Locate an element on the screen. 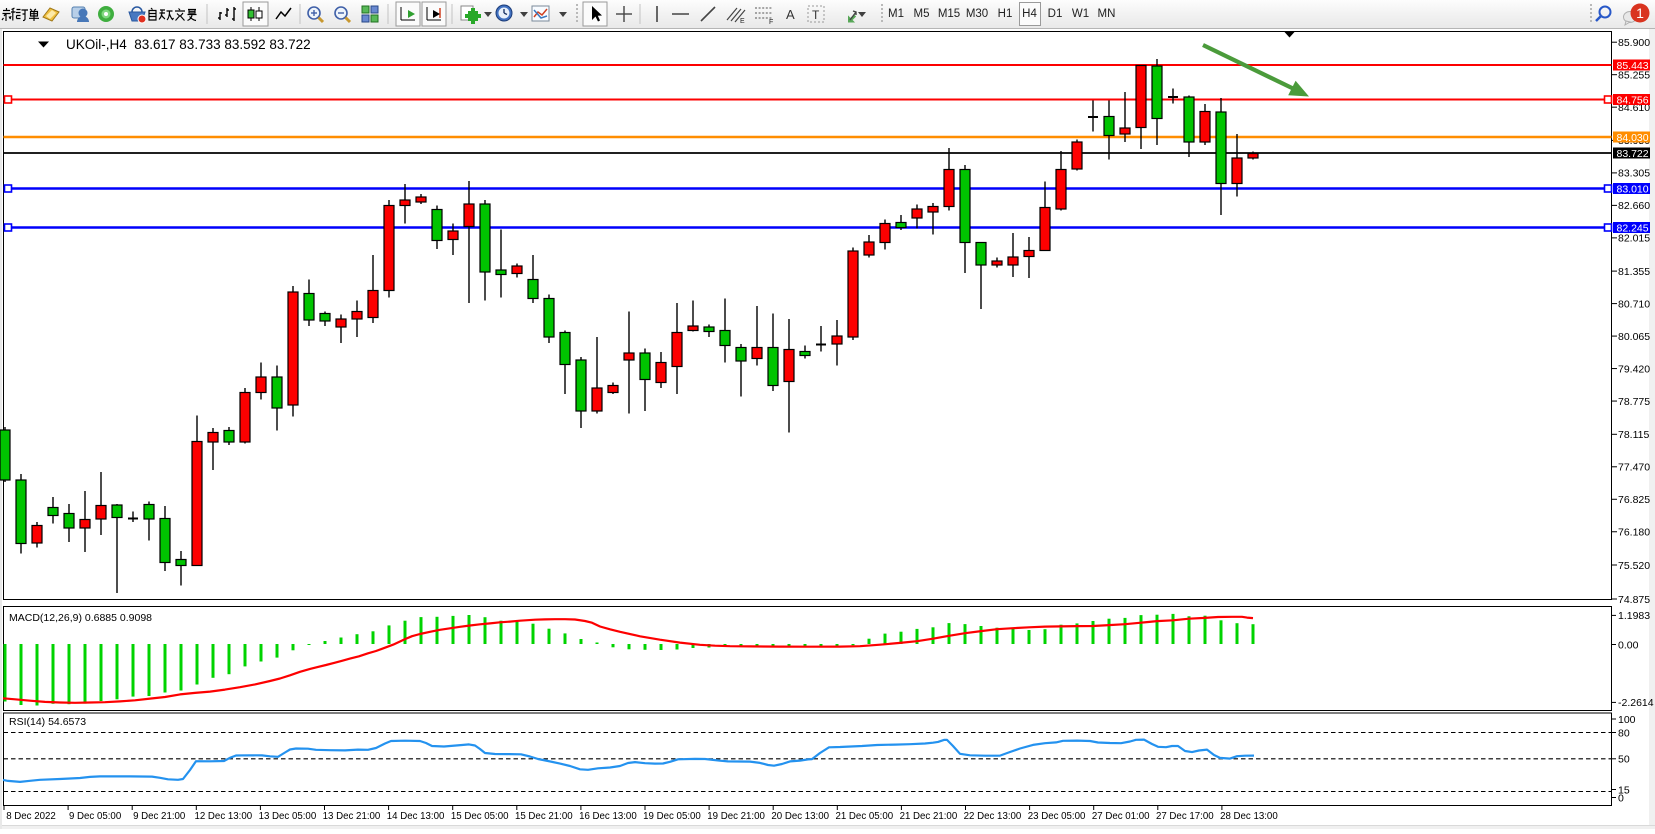  svg-text: E is located at coordinates (742, 21).